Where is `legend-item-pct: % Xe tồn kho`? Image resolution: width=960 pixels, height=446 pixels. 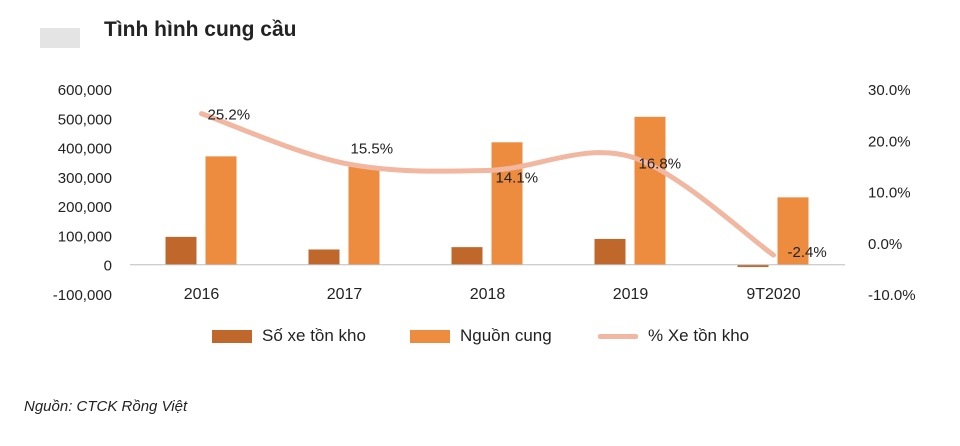
legend-item-pct: % Xe tồn kho is located at coordinates (673, 336).